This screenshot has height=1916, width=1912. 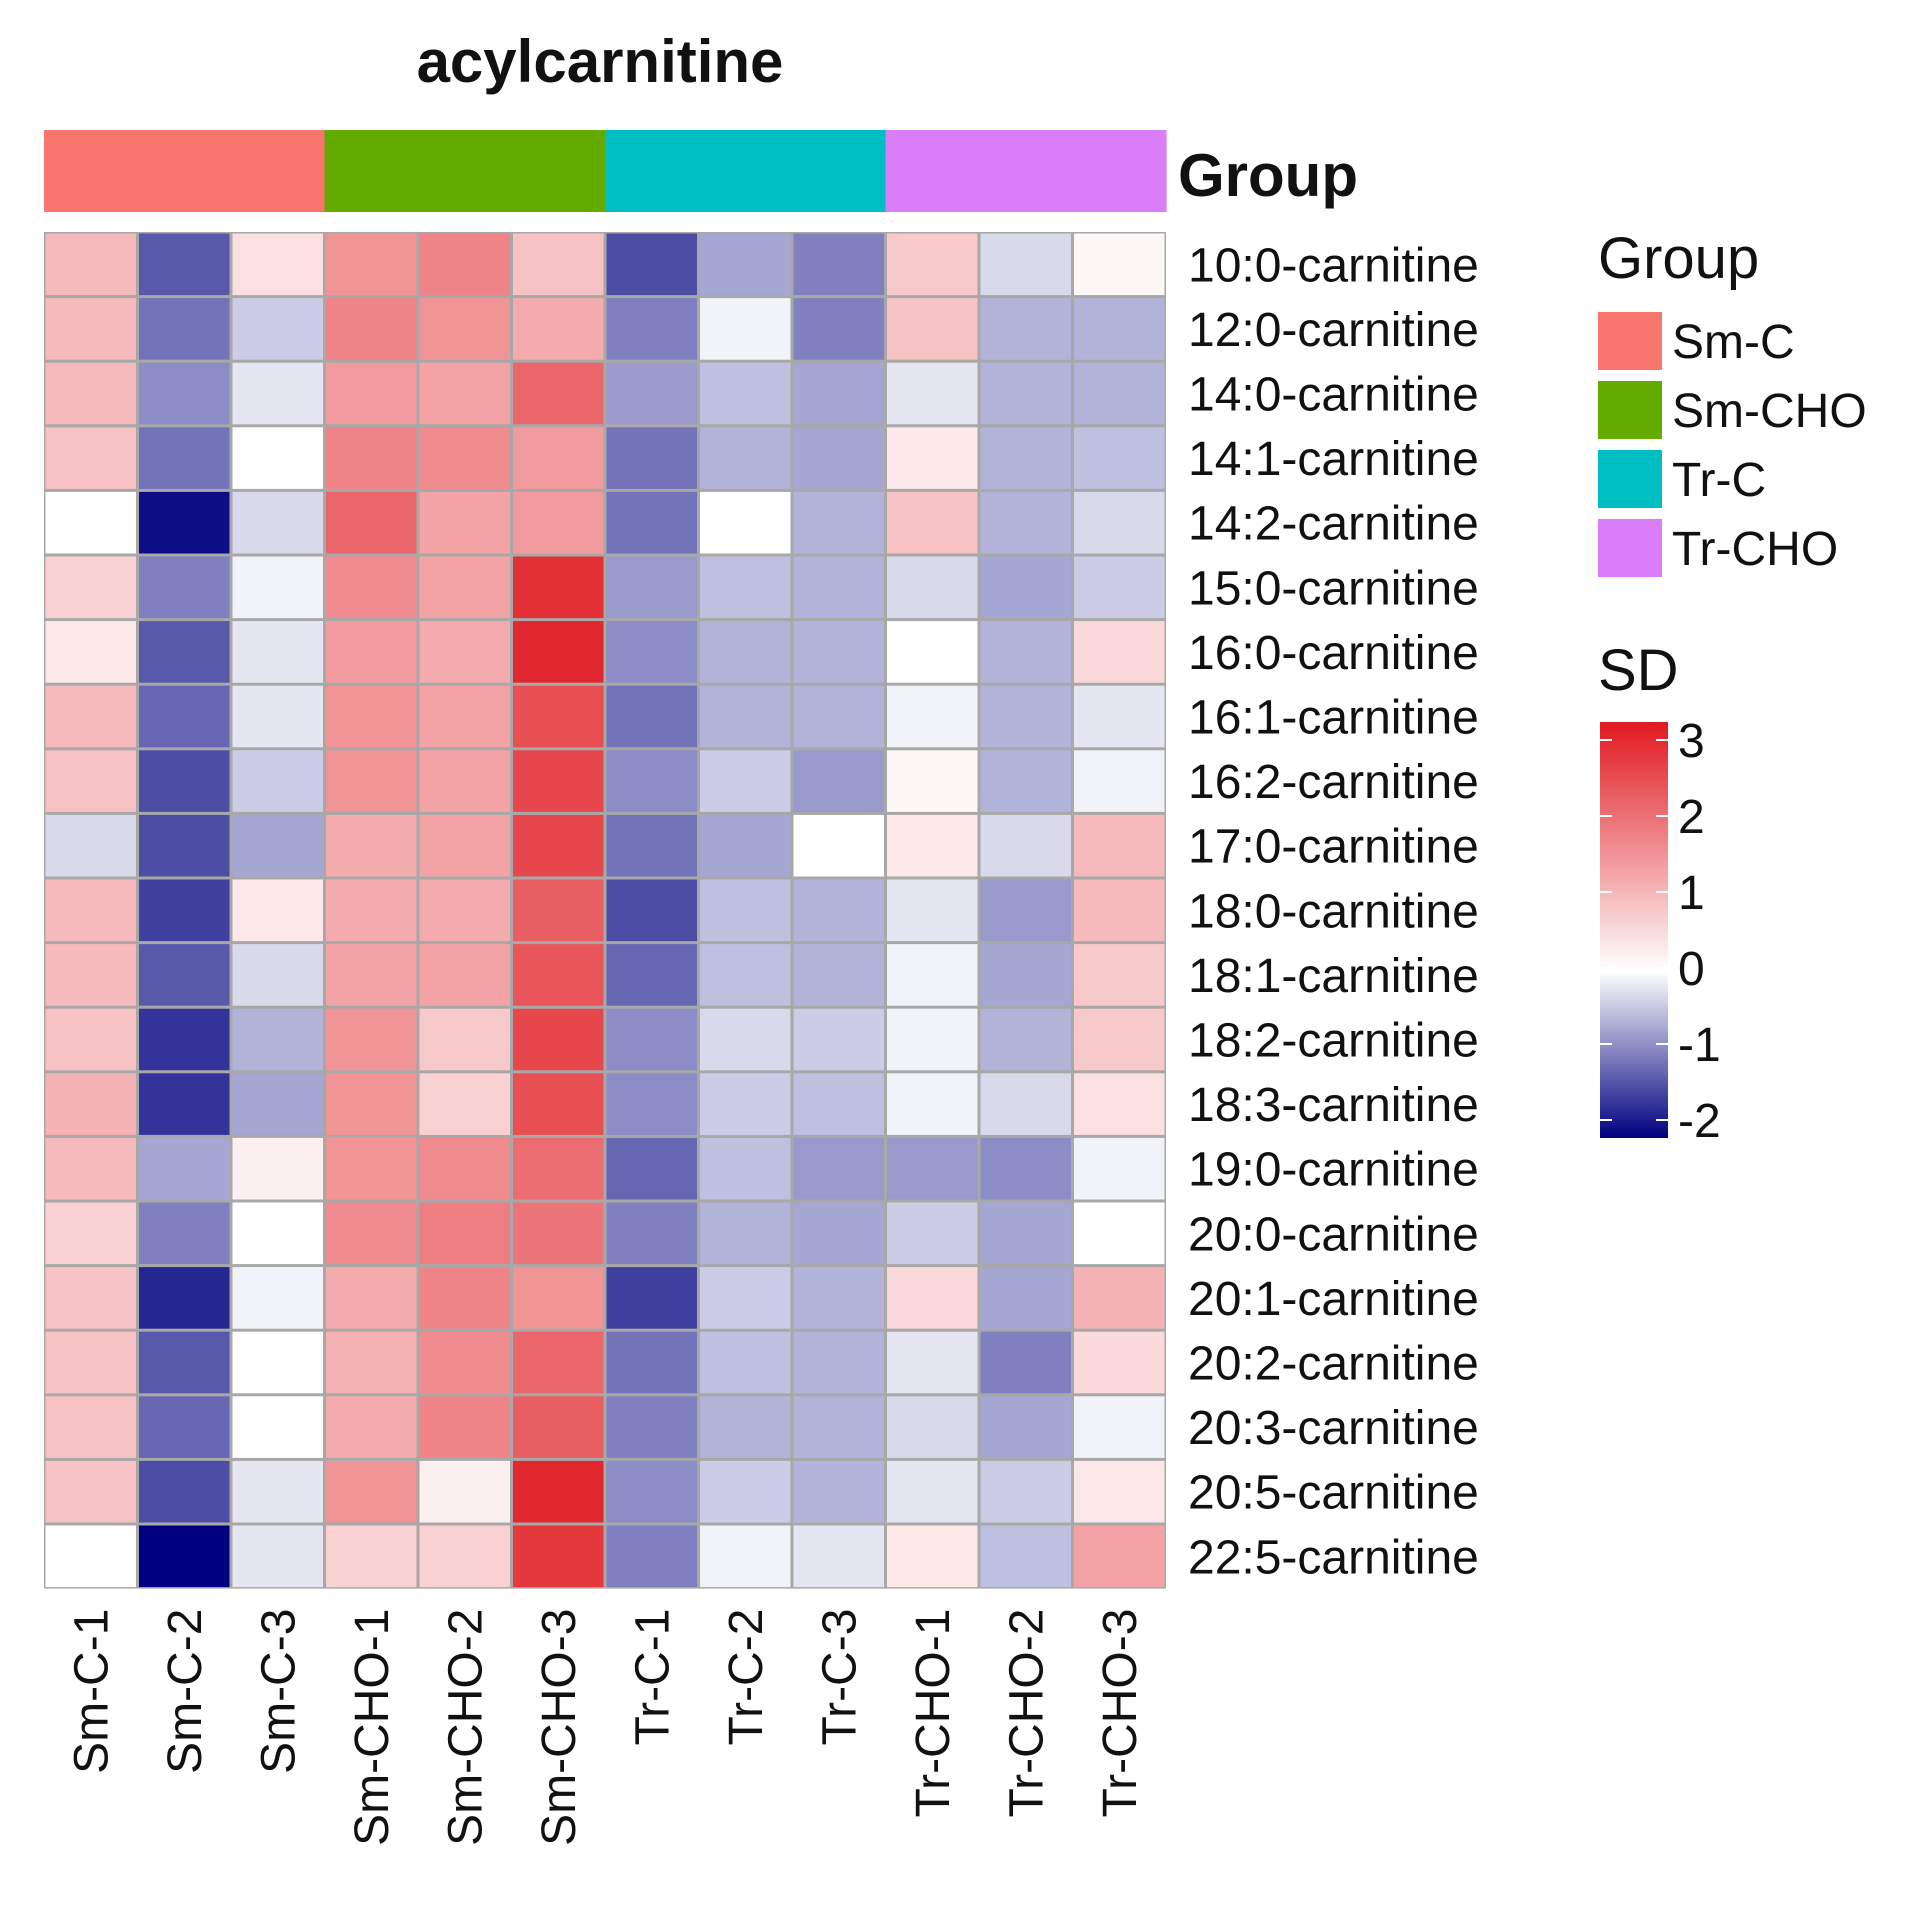 What do you see at coordinates (1630, 410) in the screenshot?
I see `legend-swatch` at bounding box center [1630, 410].